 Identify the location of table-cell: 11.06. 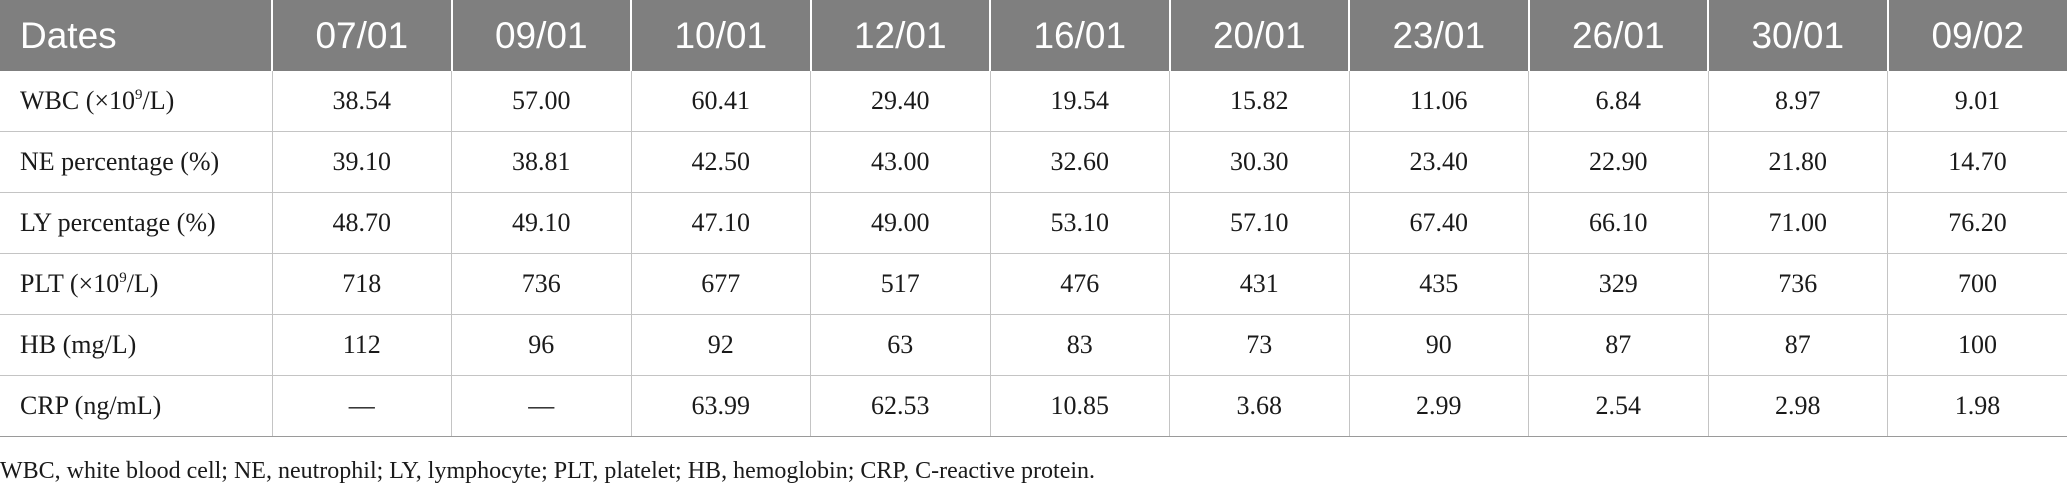
(1438, 101).